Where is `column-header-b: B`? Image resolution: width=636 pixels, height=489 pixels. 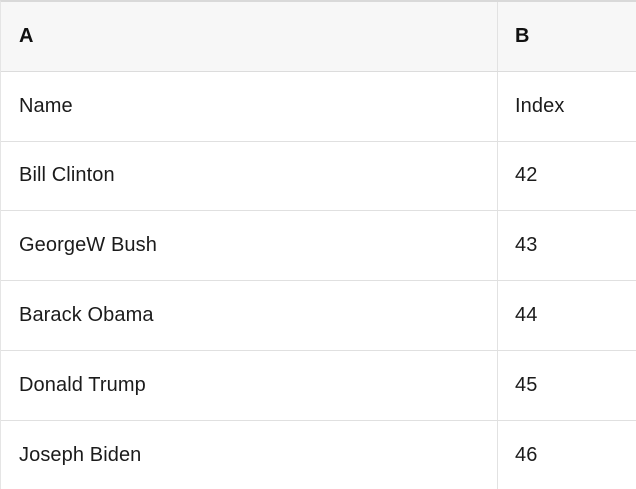 column-header-b: B is located at coordinates (522, 35).